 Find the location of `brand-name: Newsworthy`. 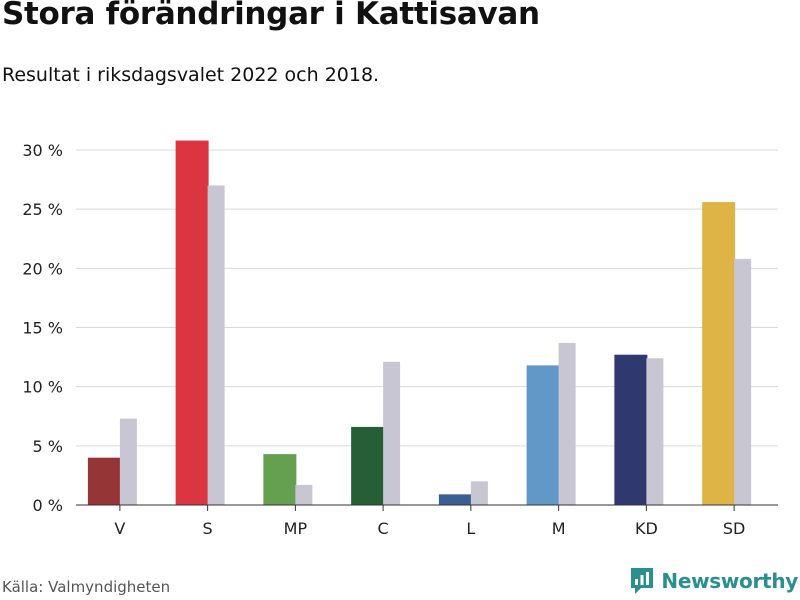

brand-name: Newsworthy is located at coordinates (729, 581).